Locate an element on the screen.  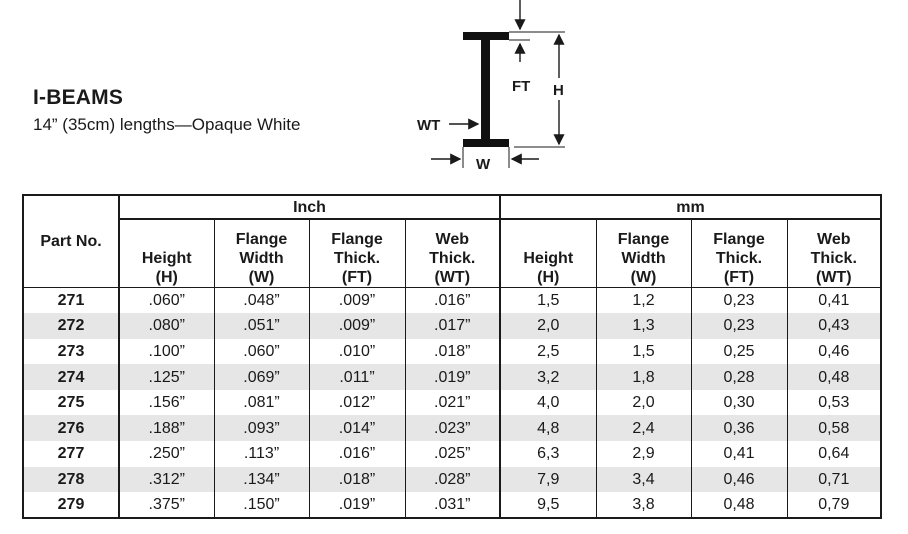
mm-value-cell: 4,0 is located at coordinates (548, 402).